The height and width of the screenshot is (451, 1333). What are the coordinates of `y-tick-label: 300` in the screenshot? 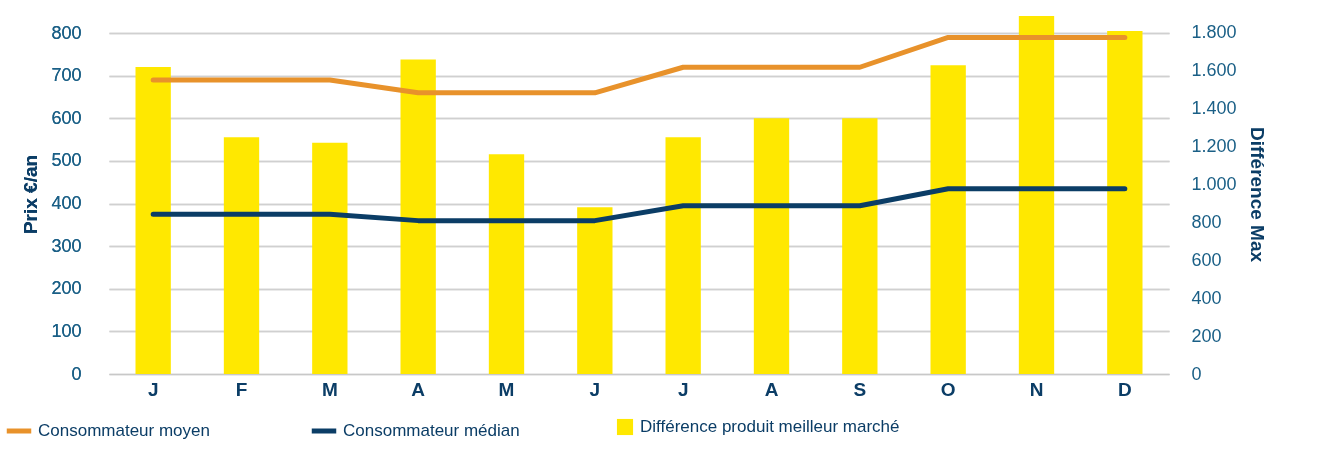 It's located at (66, 245).